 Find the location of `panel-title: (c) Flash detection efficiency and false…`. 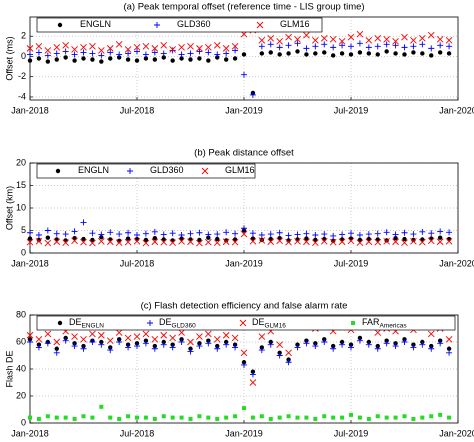

panel-title: (c) Flash detection efficiency and false… is located at coordinates (244, 306).